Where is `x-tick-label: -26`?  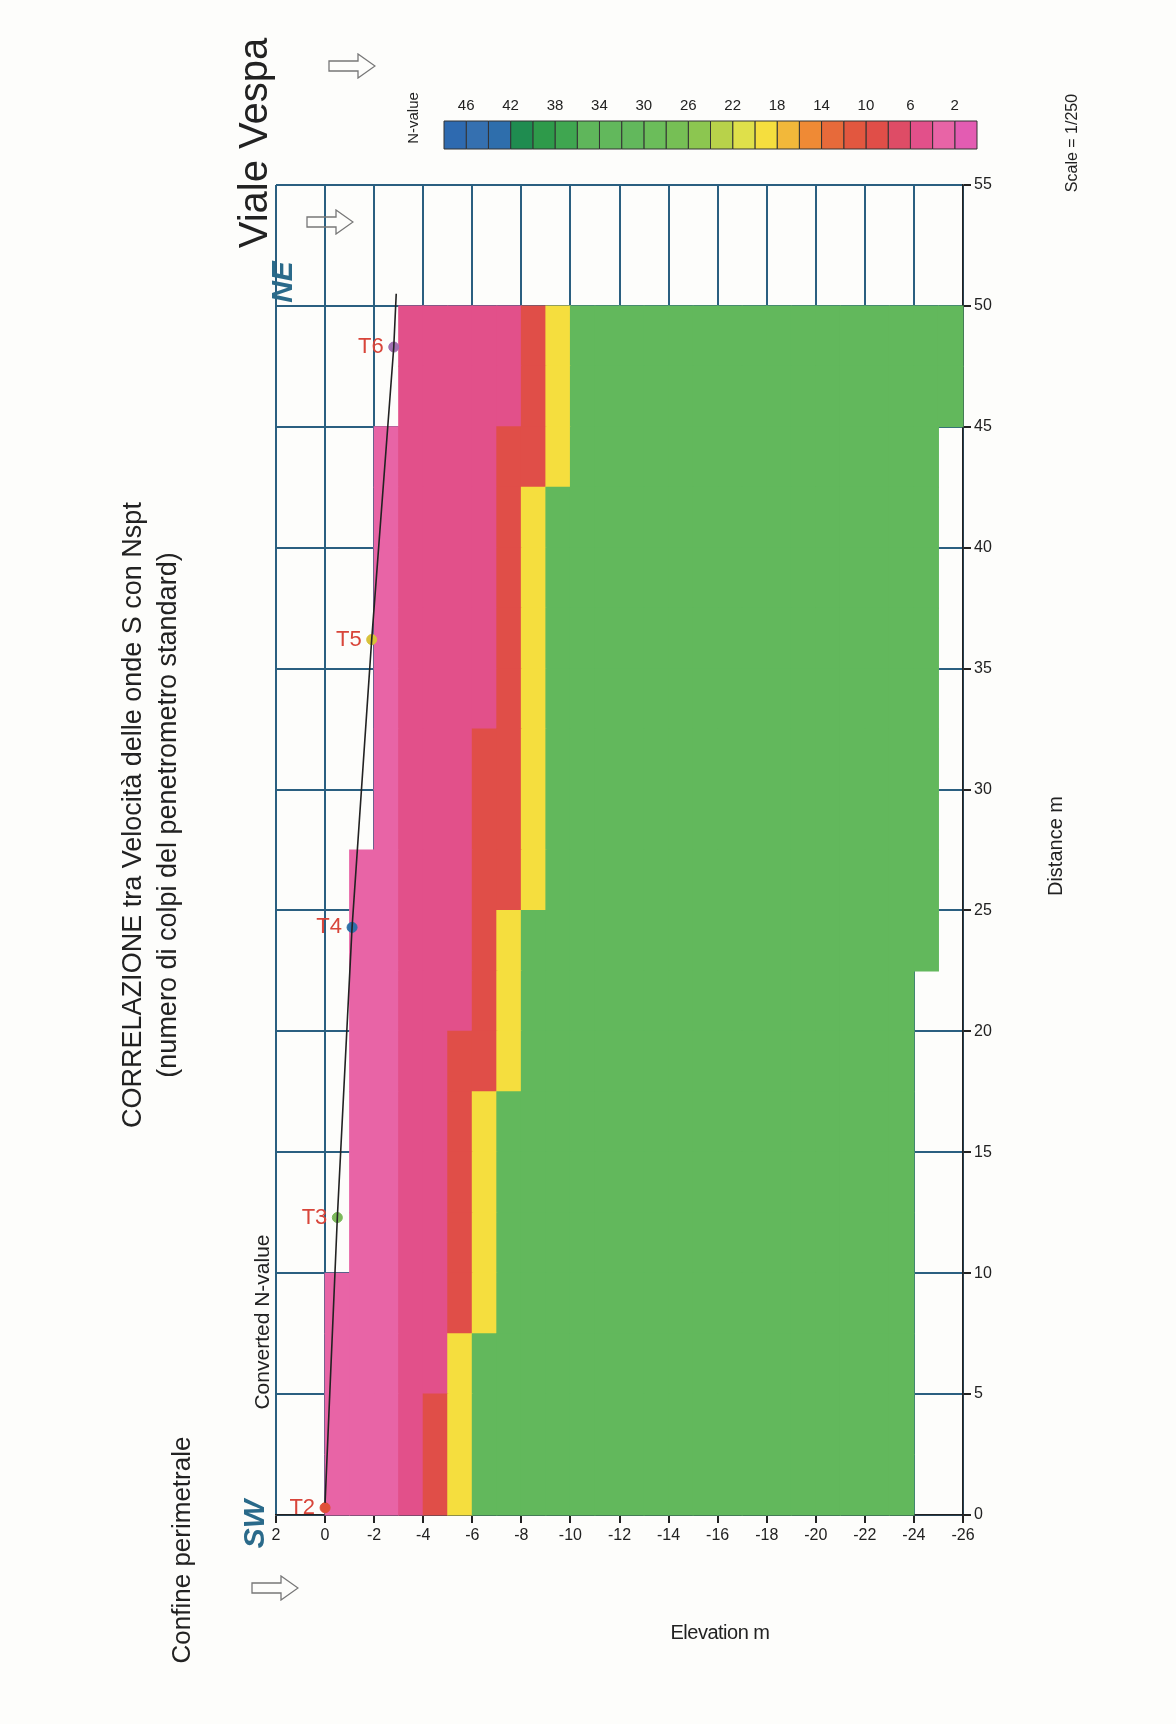
x-tick-label: -26 is located at coordinates (963, 1535).